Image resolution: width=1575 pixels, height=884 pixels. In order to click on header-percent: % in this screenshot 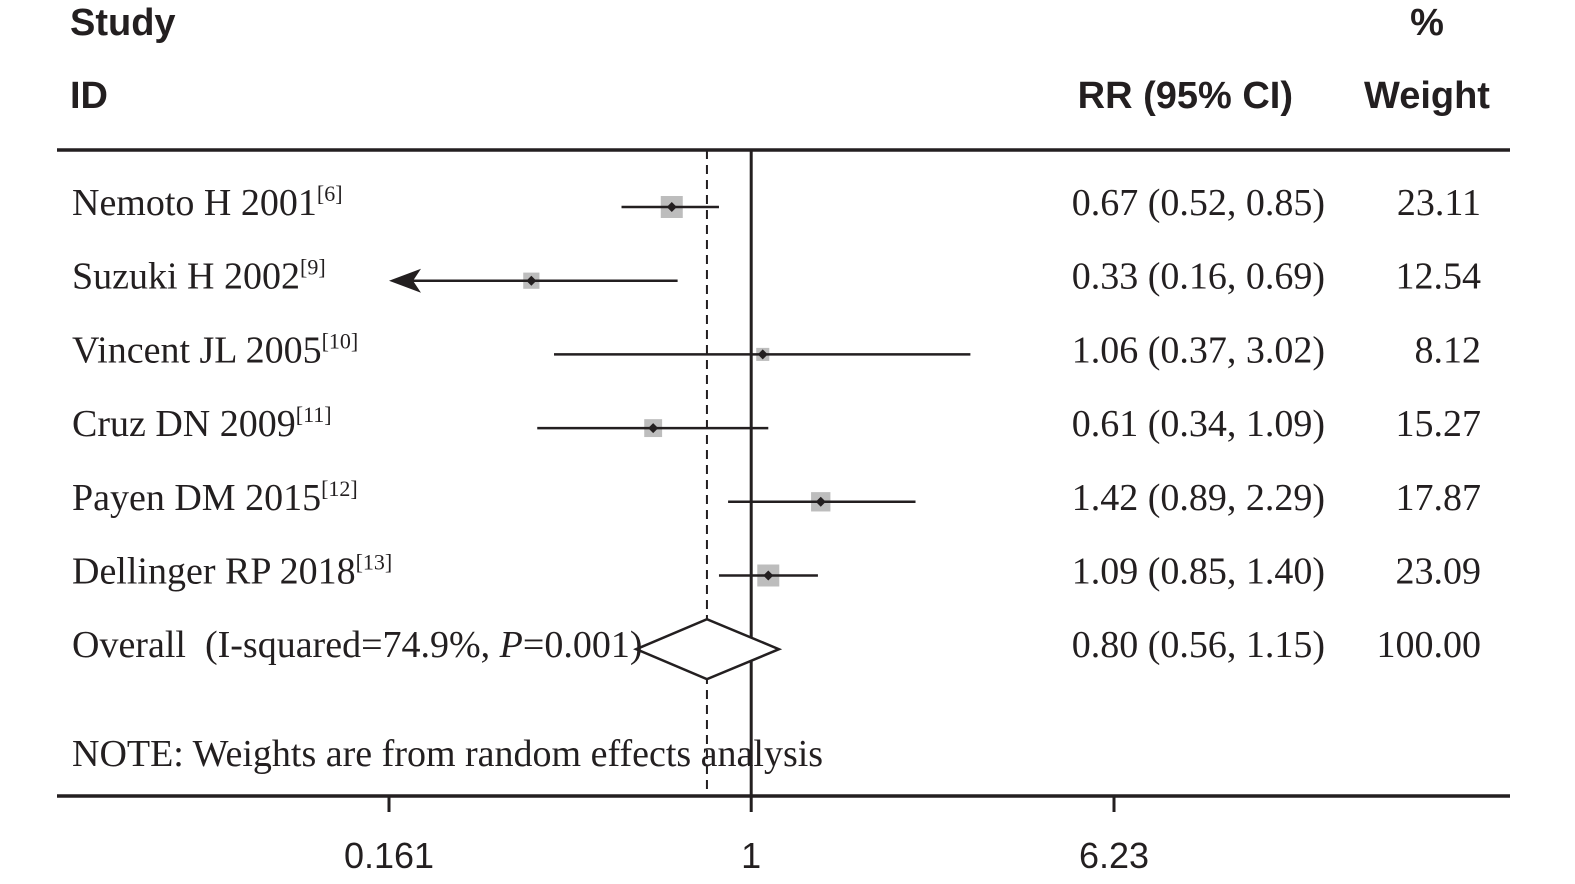, I will do `click(1427, 23)`.